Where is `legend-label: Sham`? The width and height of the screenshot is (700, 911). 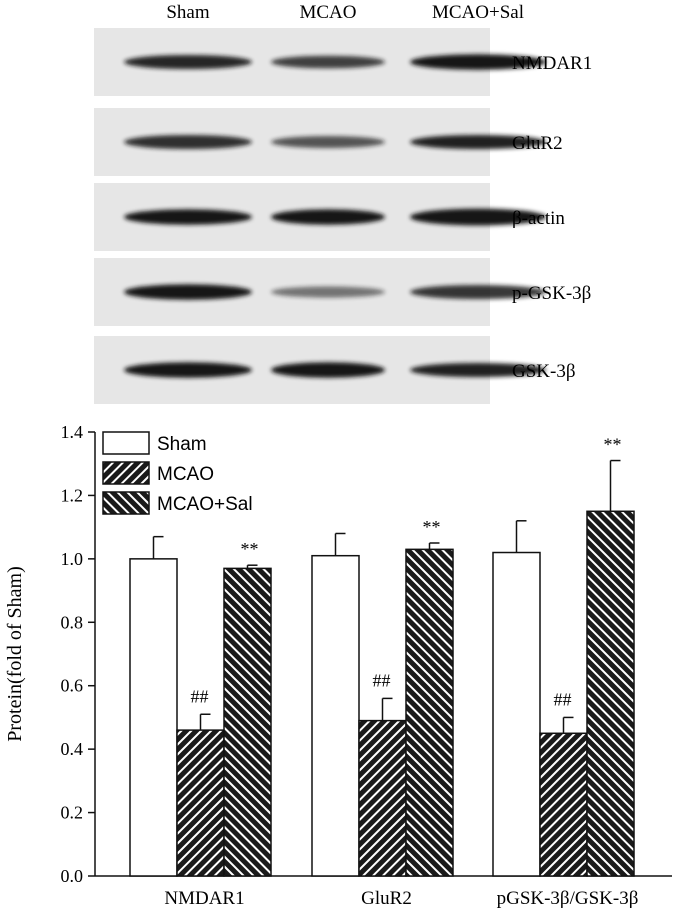
legend-label: Sham is located at coordinates (182, 444).